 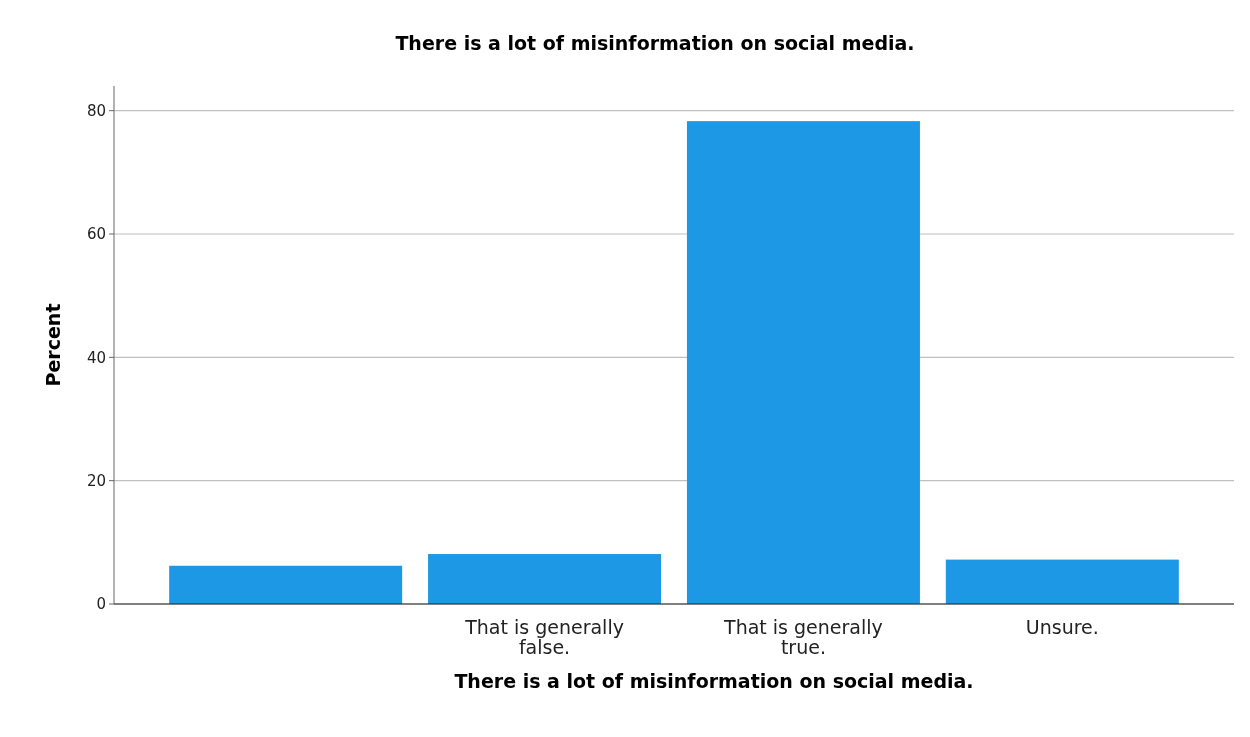 I want to click on x-tick-label: That is generally false., so click(x=544, y=637).